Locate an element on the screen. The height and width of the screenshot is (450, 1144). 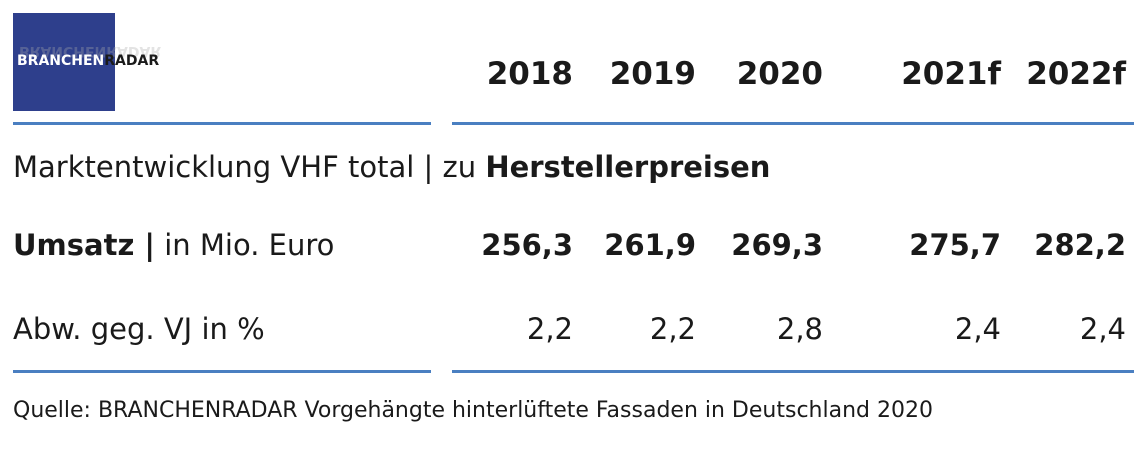
branchenradar-logo is located at coordinates (64, 62).